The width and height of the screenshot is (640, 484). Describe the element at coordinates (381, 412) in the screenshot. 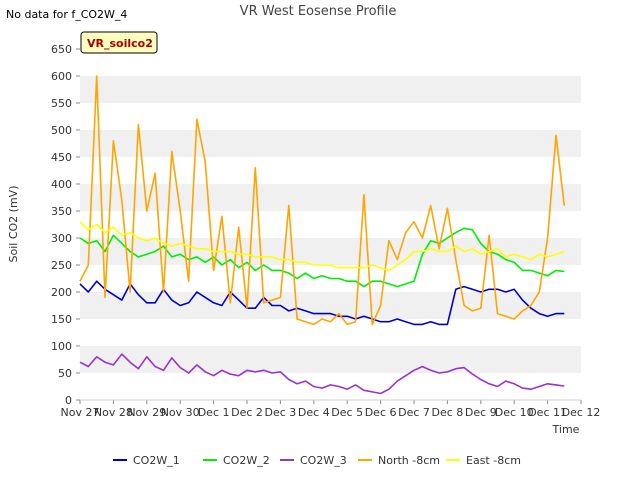

I see `x-tick-label: Dec 6` at that location.